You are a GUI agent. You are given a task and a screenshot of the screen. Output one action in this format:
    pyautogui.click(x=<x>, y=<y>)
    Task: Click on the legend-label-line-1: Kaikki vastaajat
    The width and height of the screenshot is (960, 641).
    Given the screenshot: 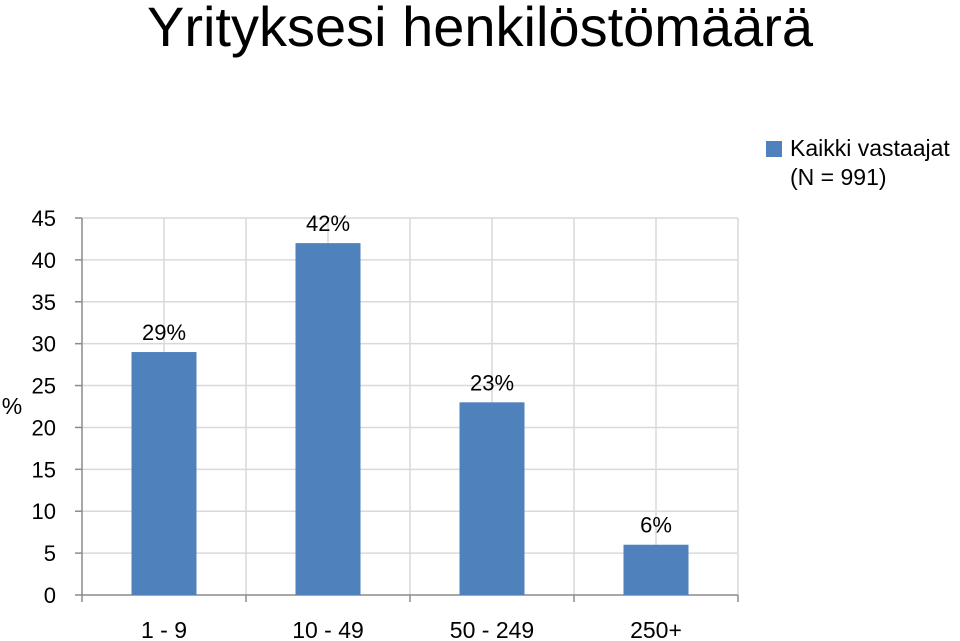 What is the action you would take?
    pyautogui.click(x=870, y=148)
    